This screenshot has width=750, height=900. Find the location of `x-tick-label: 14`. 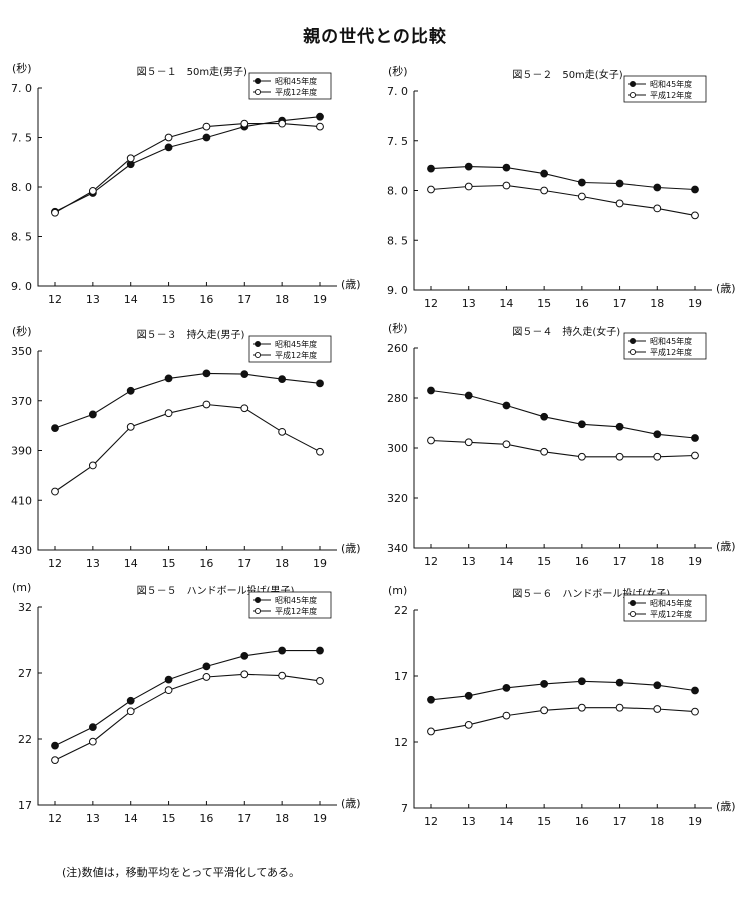

x-tick-label: 14 is located at coordinates (506, 821).